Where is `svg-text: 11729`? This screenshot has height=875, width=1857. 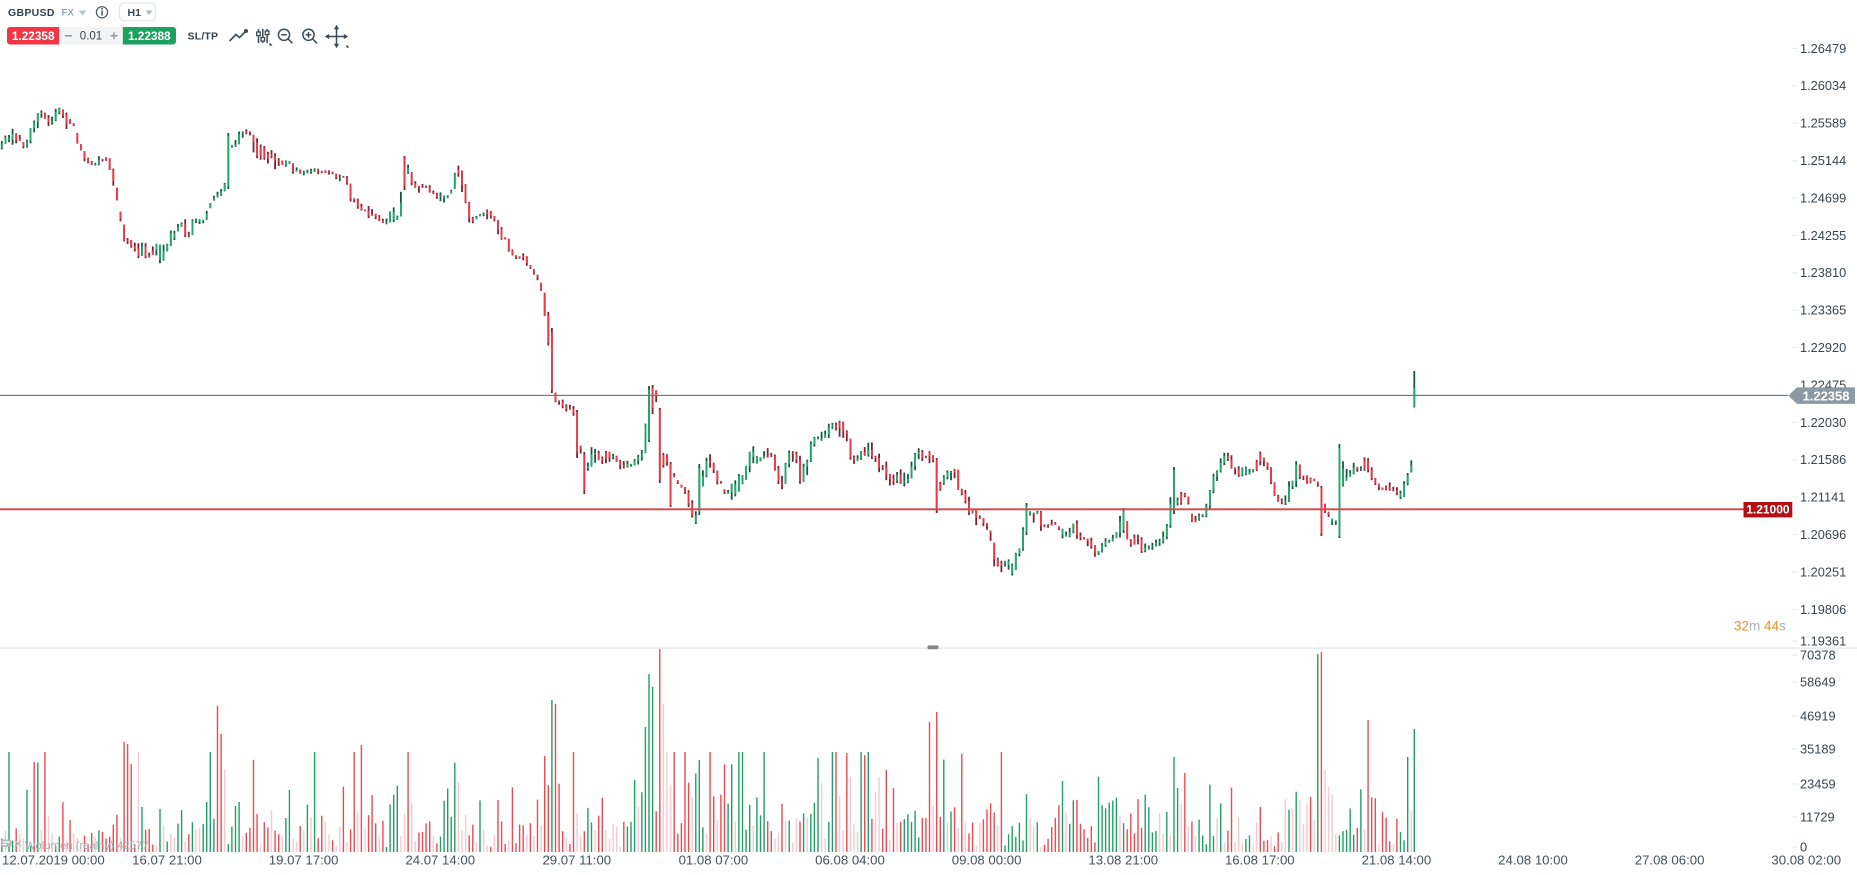 svg-text: 11729 is located at coordinates (1817, 816).